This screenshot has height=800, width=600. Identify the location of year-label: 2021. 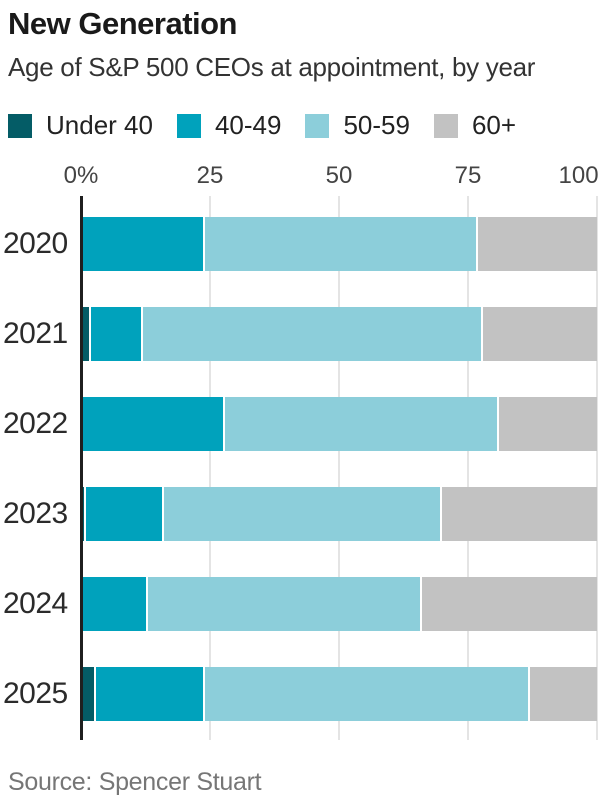
(35, 333).